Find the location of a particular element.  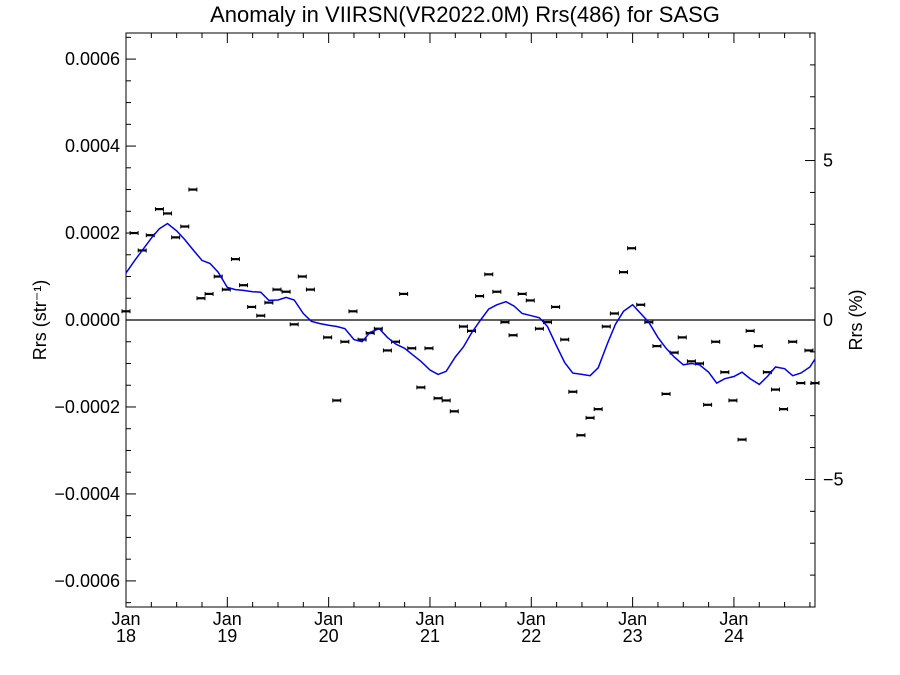

y-right-tick-label: −5 is located at coordinates (833, 479).